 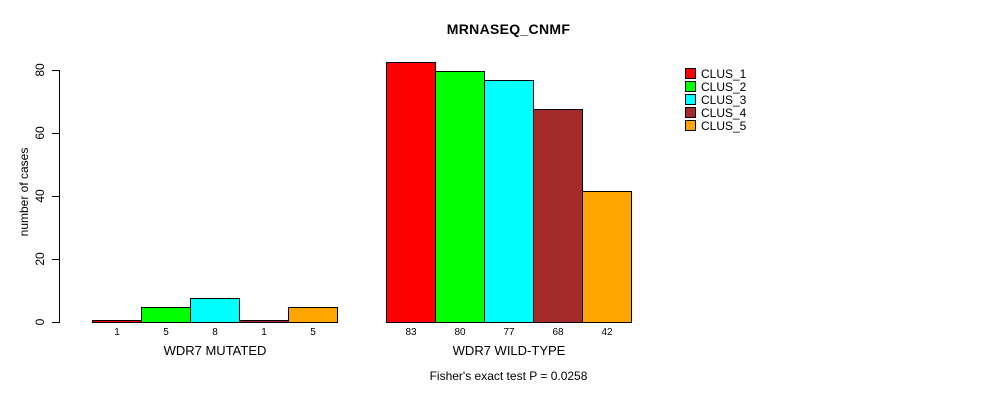 I want to click on bar-value-label: 8, so click(x=215, y=332).